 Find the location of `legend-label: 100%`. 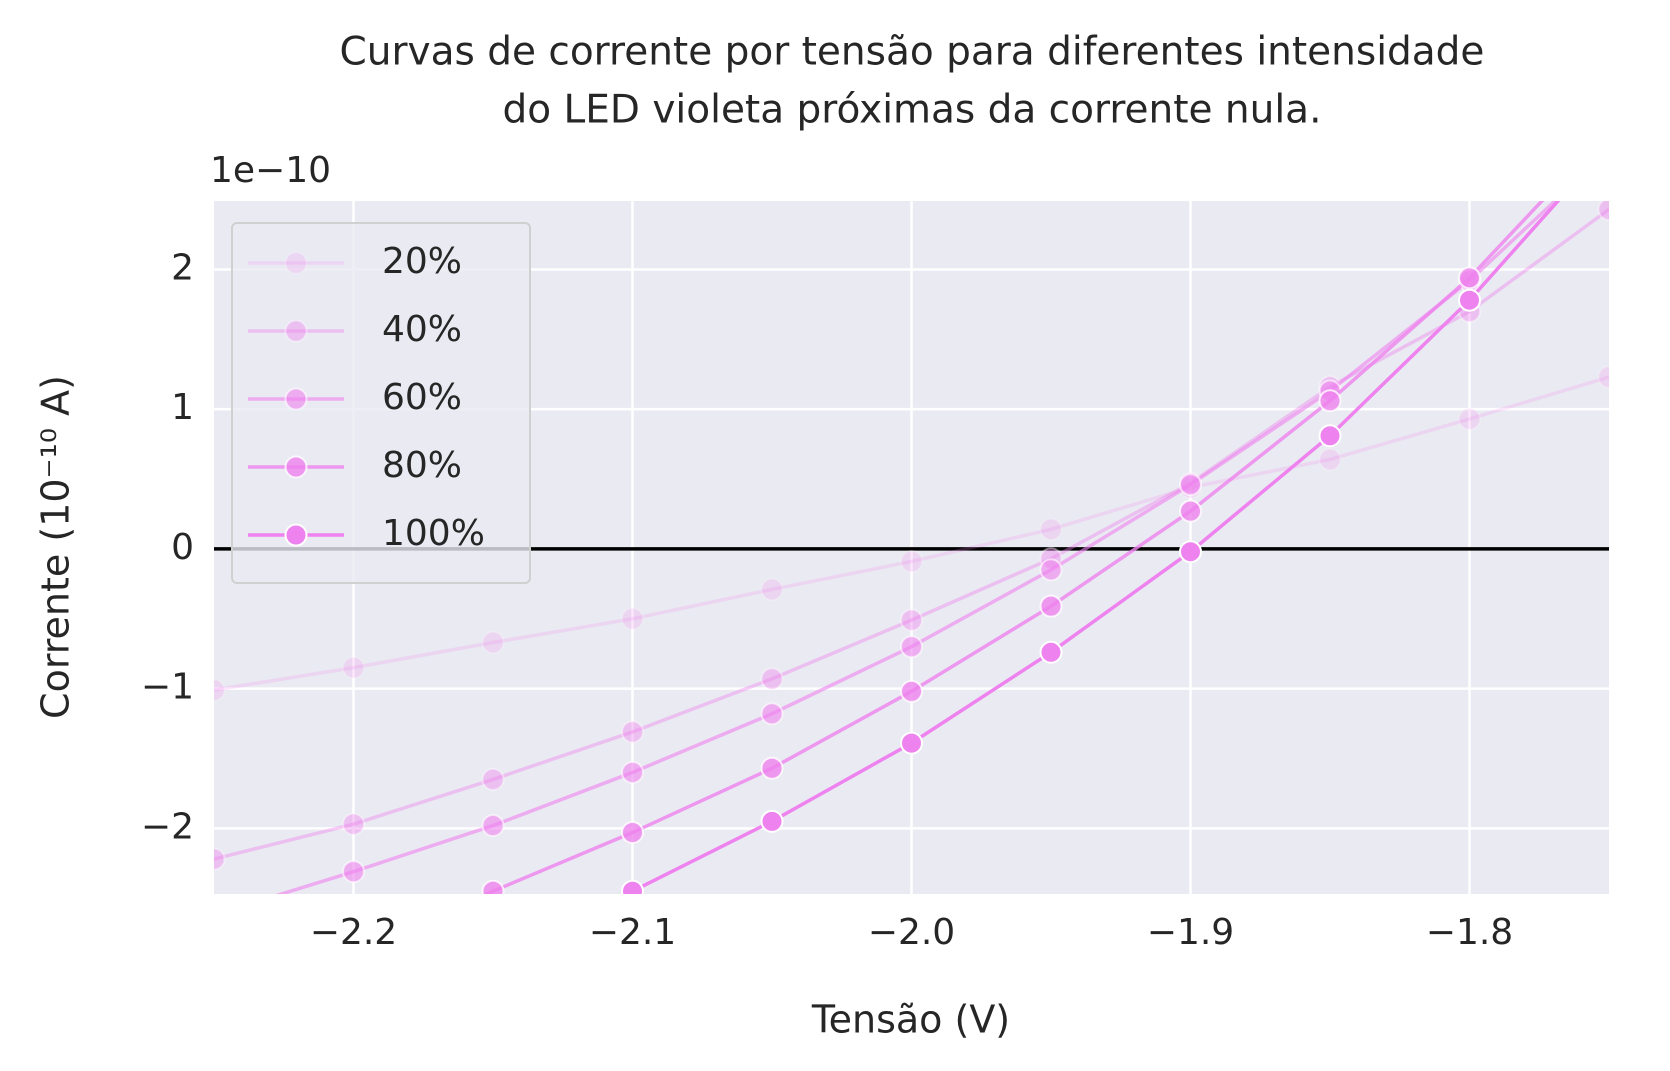

legend-label: 100% is located at coordinates (433, 533).